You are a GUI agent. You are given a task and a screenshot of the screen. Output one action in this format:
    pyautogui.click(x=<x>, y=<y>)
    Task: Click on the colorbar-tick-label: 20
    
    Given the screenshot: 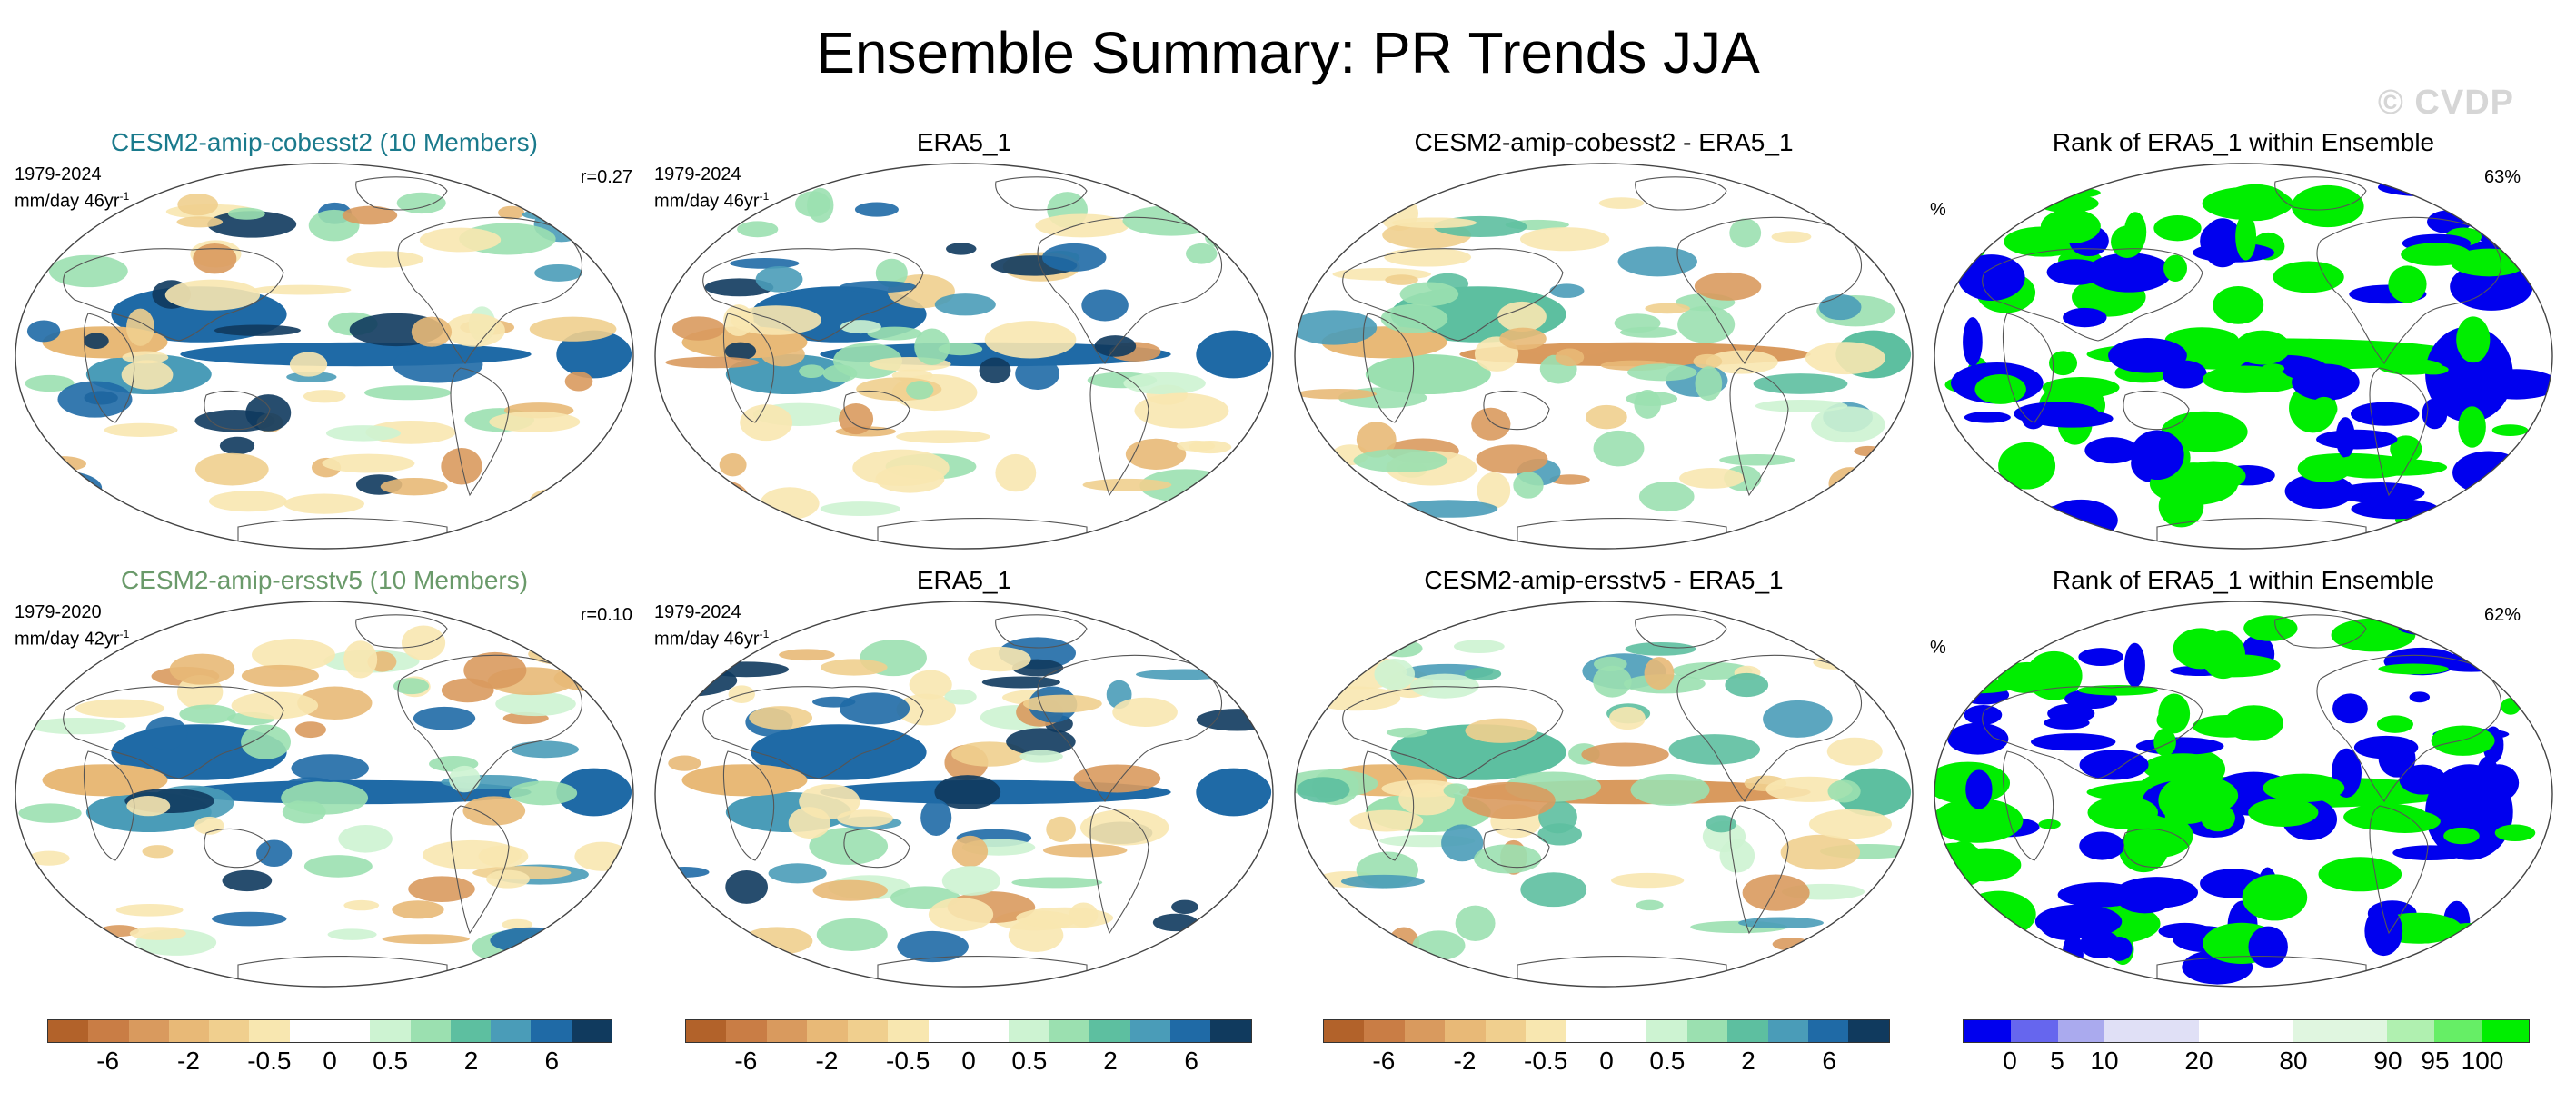 What is the action you would take?
    pyautogui.click(x=2199, y=1061)
    